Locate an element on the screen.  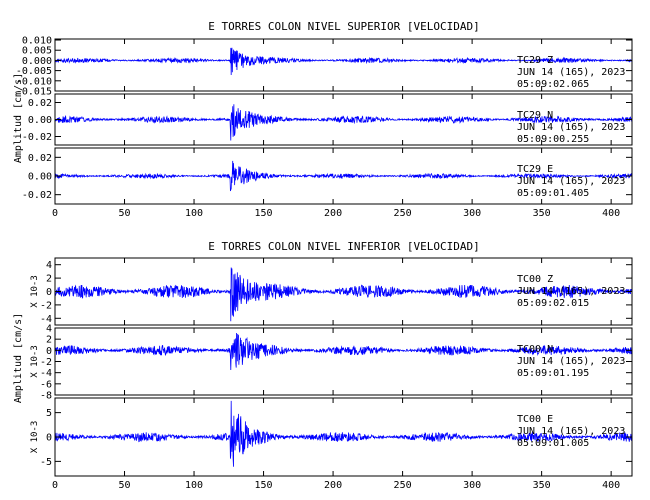
y-tick-label: 0.005 is located at coordinates (37, 51).